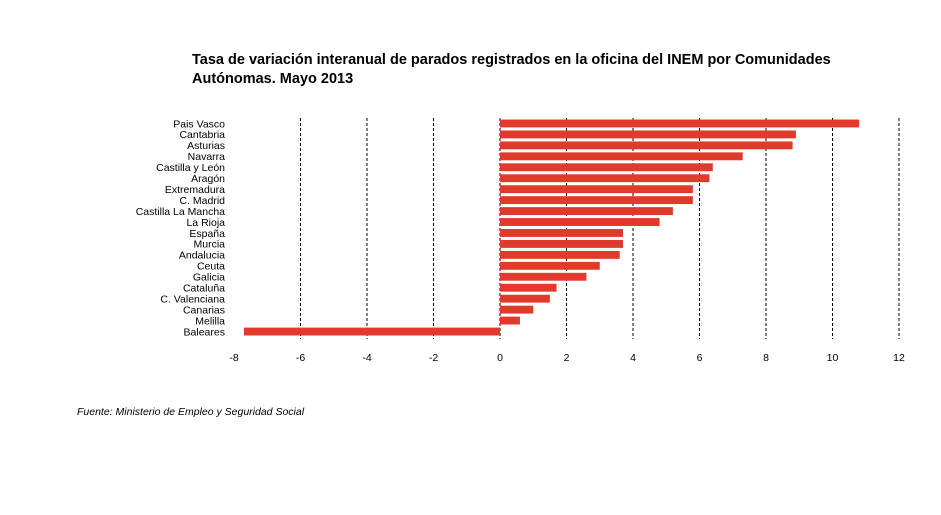 The width and height of the screenshot is (941, 515). Describe the element at coordinates (273, 79) in the screenshot. I see `chart-title-line-2: Autónomas. Mayo 2013` at that location.